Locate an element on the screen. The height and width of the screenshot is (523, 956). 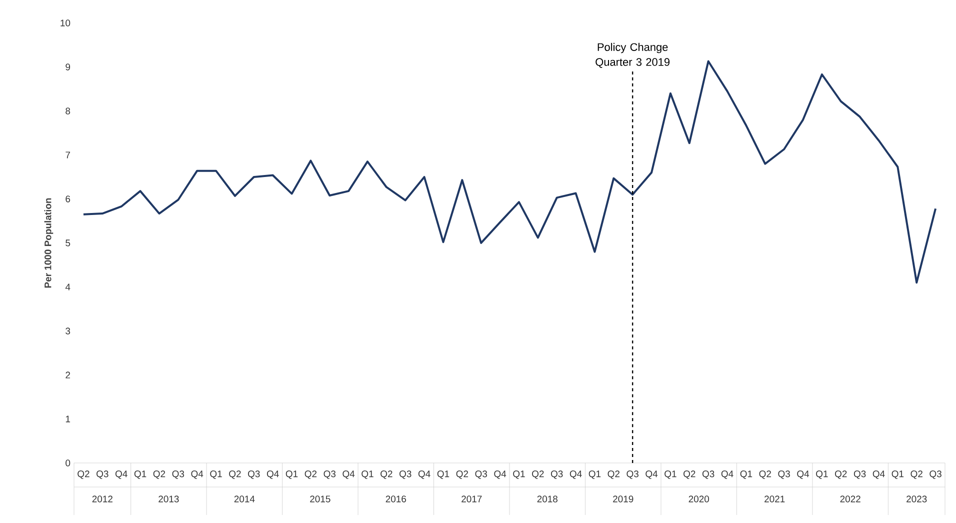
annotation: Policy Change Quarter 3 2019 is located at coordinates (633, 55).